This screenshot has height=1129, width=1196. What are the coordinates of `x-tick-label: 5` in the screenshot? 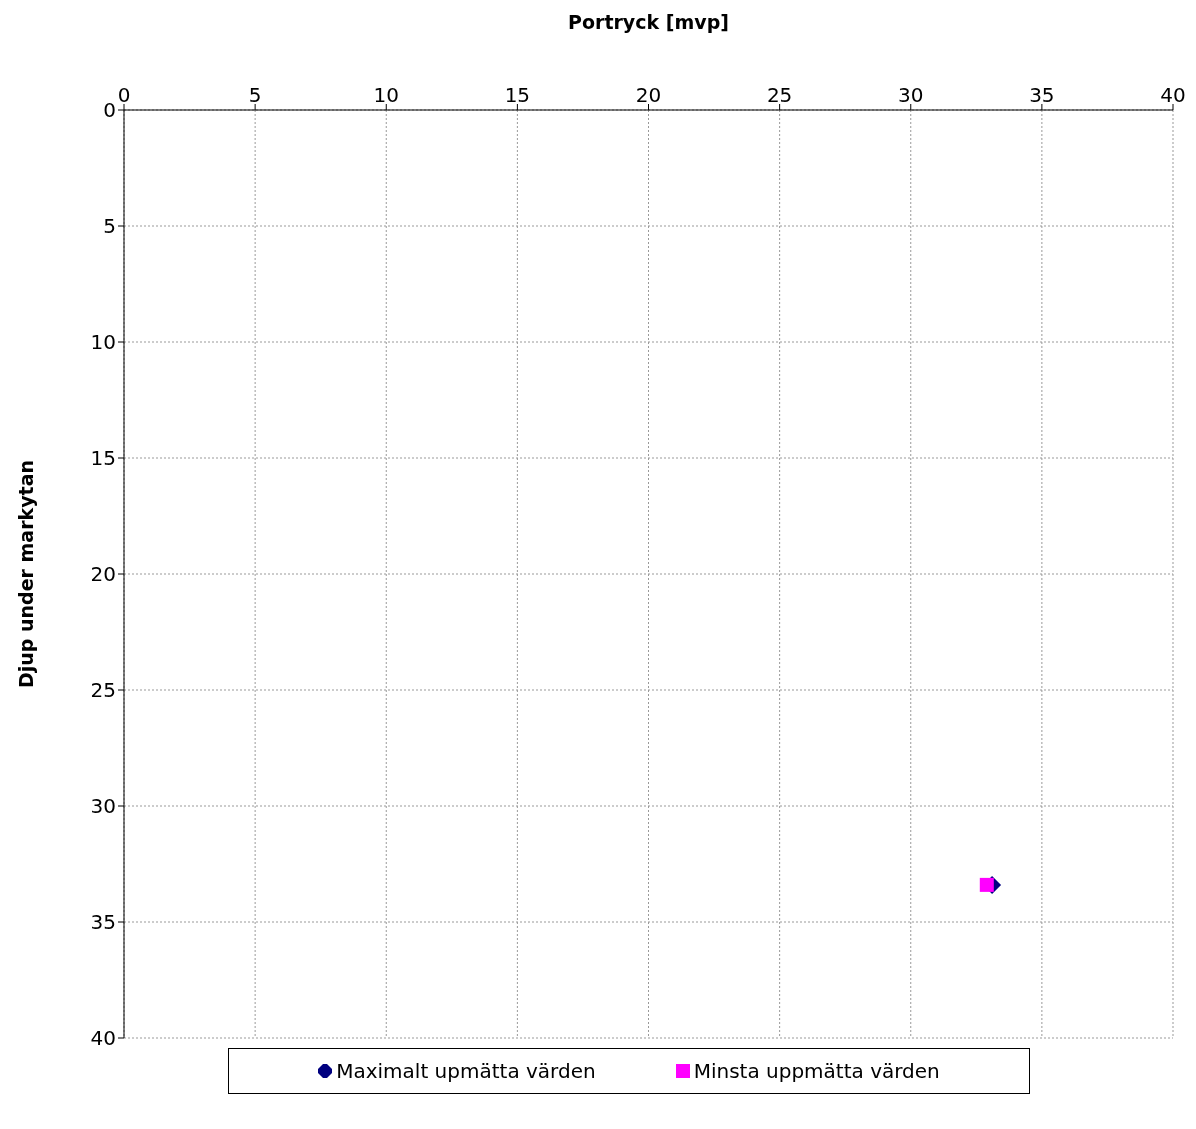 It's located at (255, 95).